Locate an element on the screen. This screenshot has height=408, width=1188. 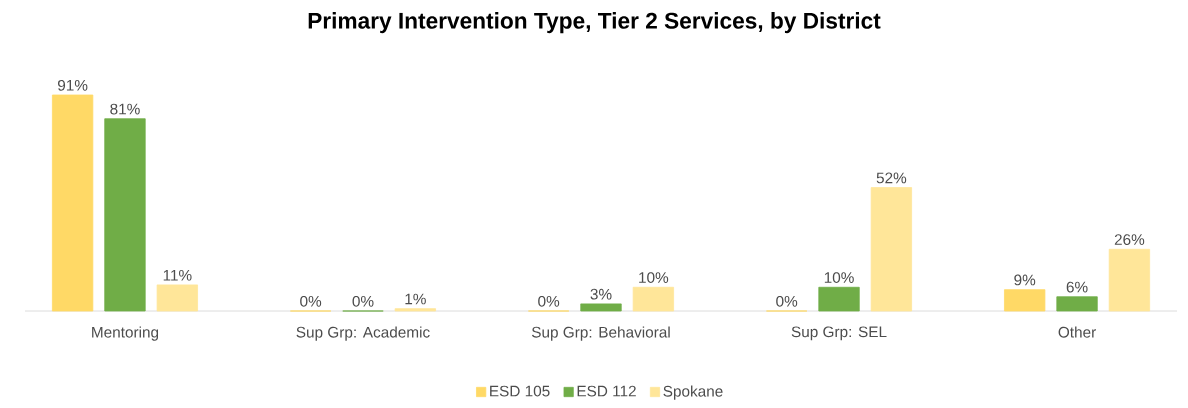
legend-label: ESD 105 is located at coordinates (520, 391).